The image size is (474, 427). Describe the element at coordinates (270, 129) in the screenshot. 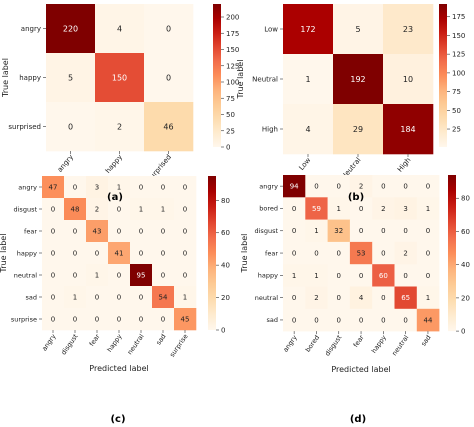

I see `y-tick-label: High` at that location.